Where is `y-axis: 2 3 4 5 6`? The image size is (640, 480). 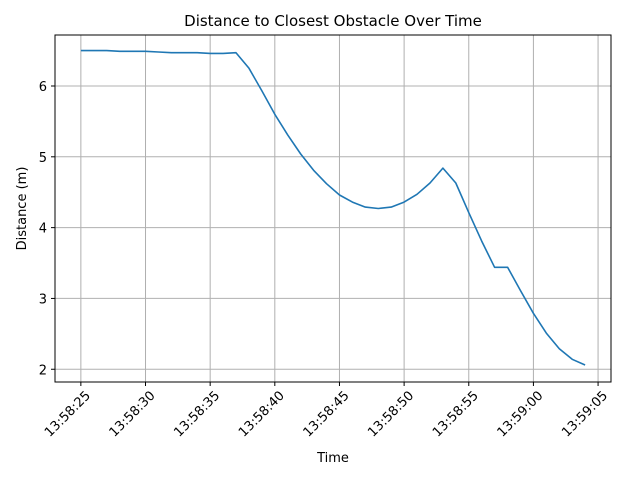
y-axis: 2 3 4 5 6 is located at coordinates (47, 229).